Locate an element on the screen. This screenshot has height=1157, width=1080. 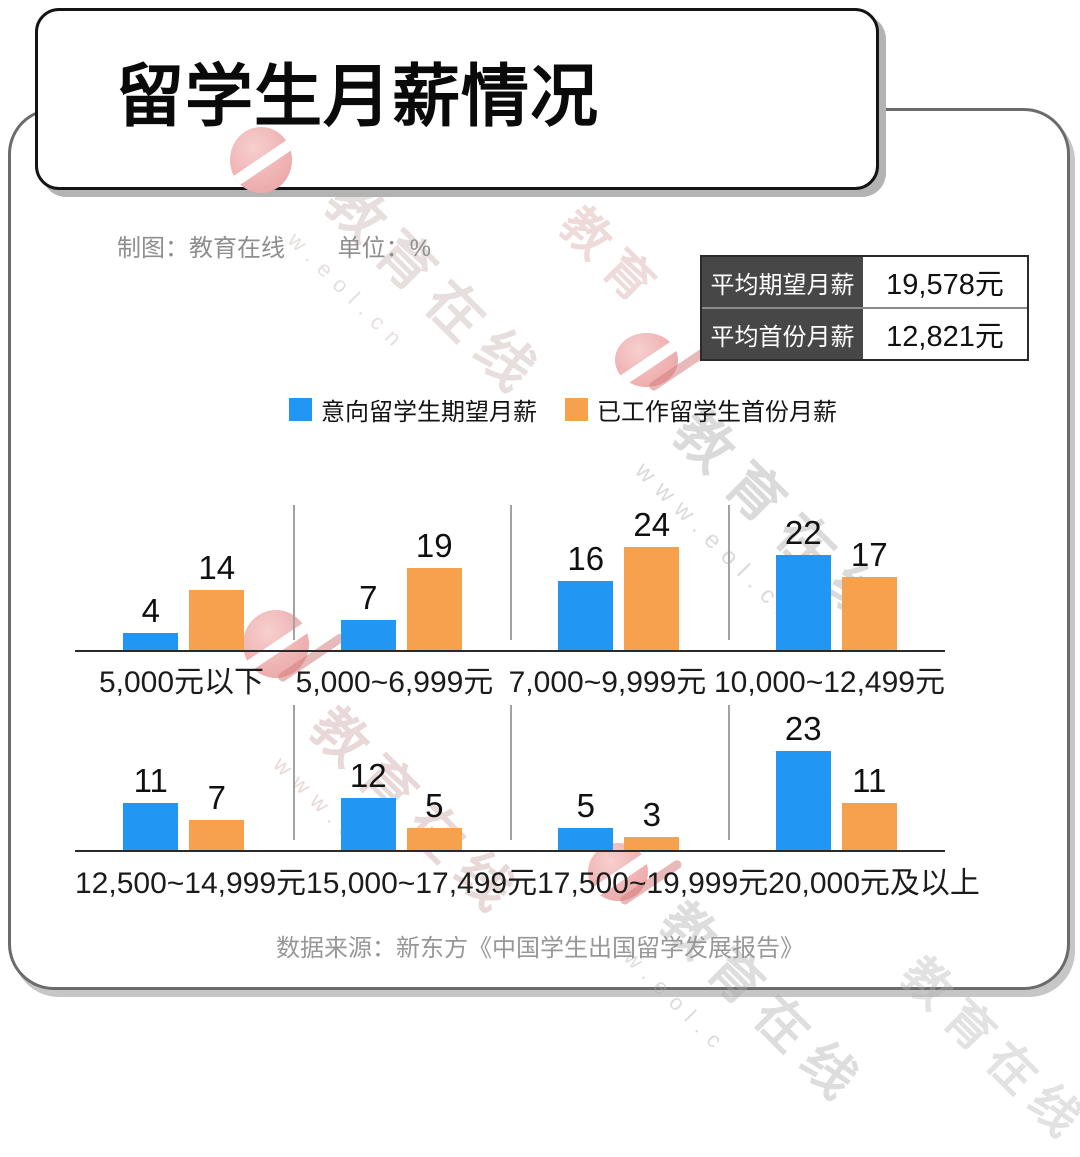
category-label: 12,500~14,999元 is located at coordinates (191, 883).